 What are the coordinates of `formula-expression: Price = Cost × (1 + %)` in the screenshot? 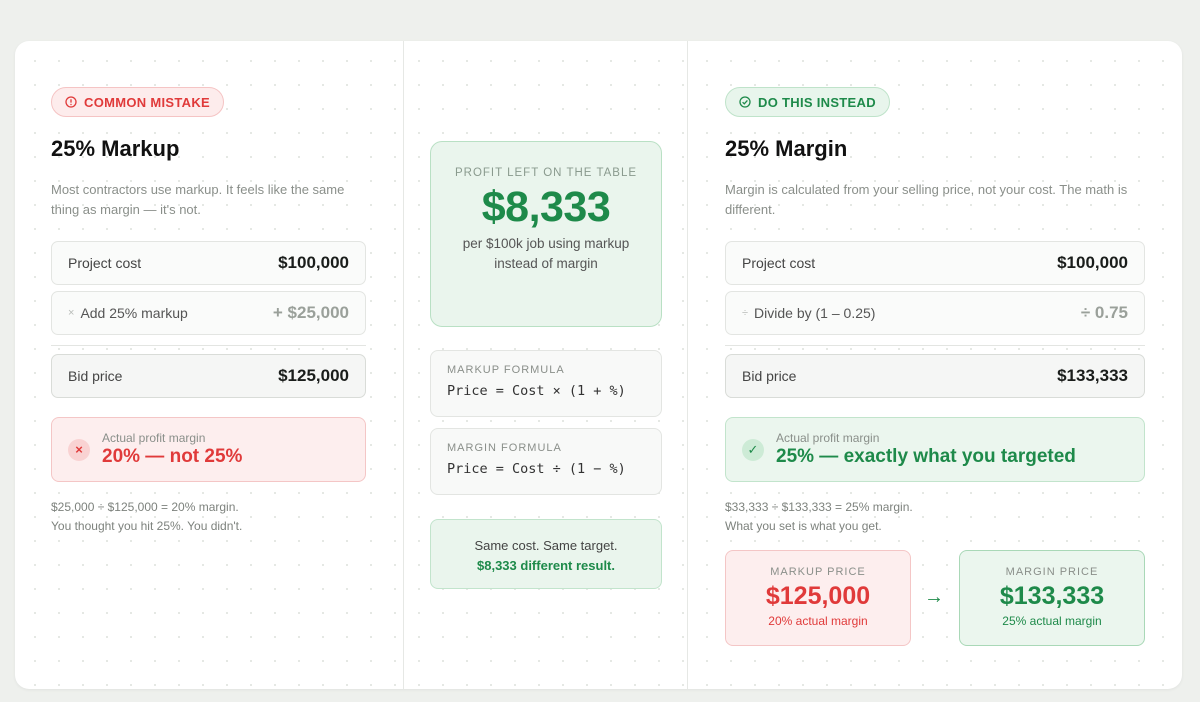 It's located at (536, 391).